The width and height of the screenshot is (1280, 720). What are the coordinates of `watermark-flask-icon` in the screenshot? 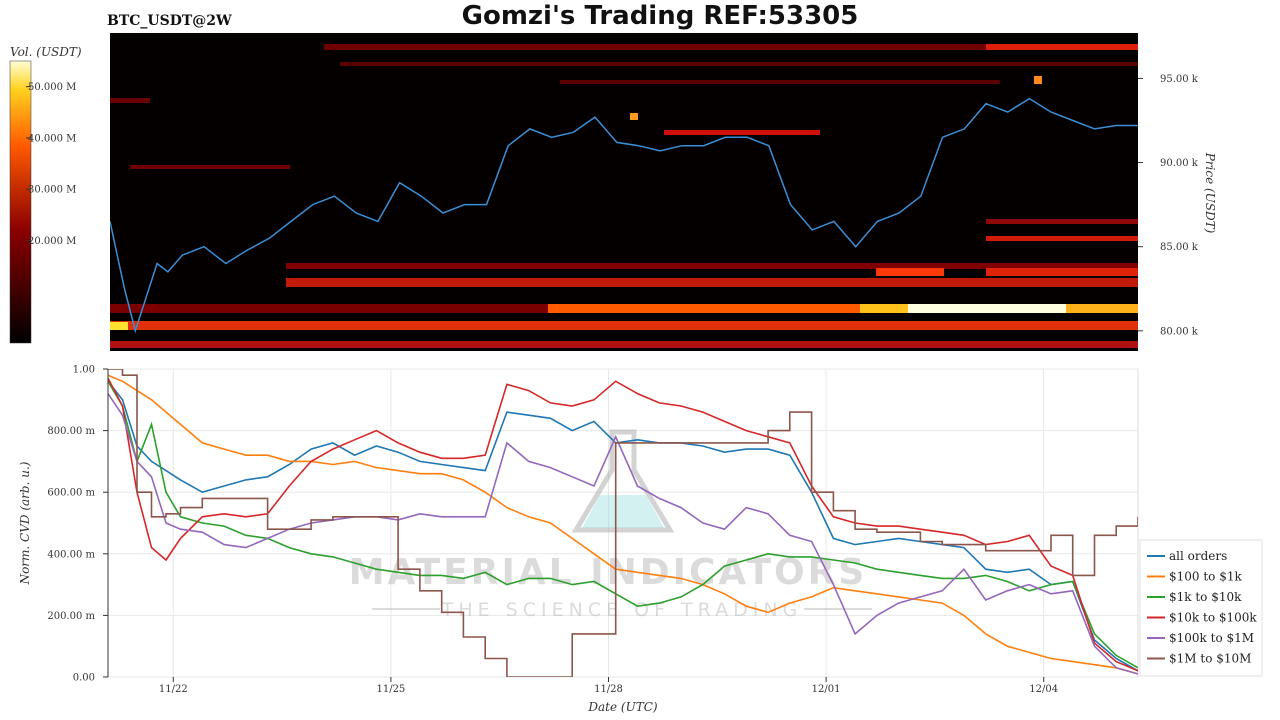 It's located at (623, 481).